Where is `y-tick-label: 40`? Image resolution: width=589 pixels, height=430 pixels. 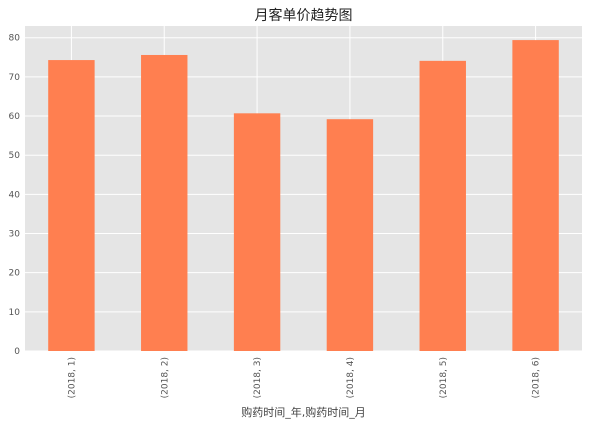 y-tick-label: 40 is located at coordinates (15, 195).